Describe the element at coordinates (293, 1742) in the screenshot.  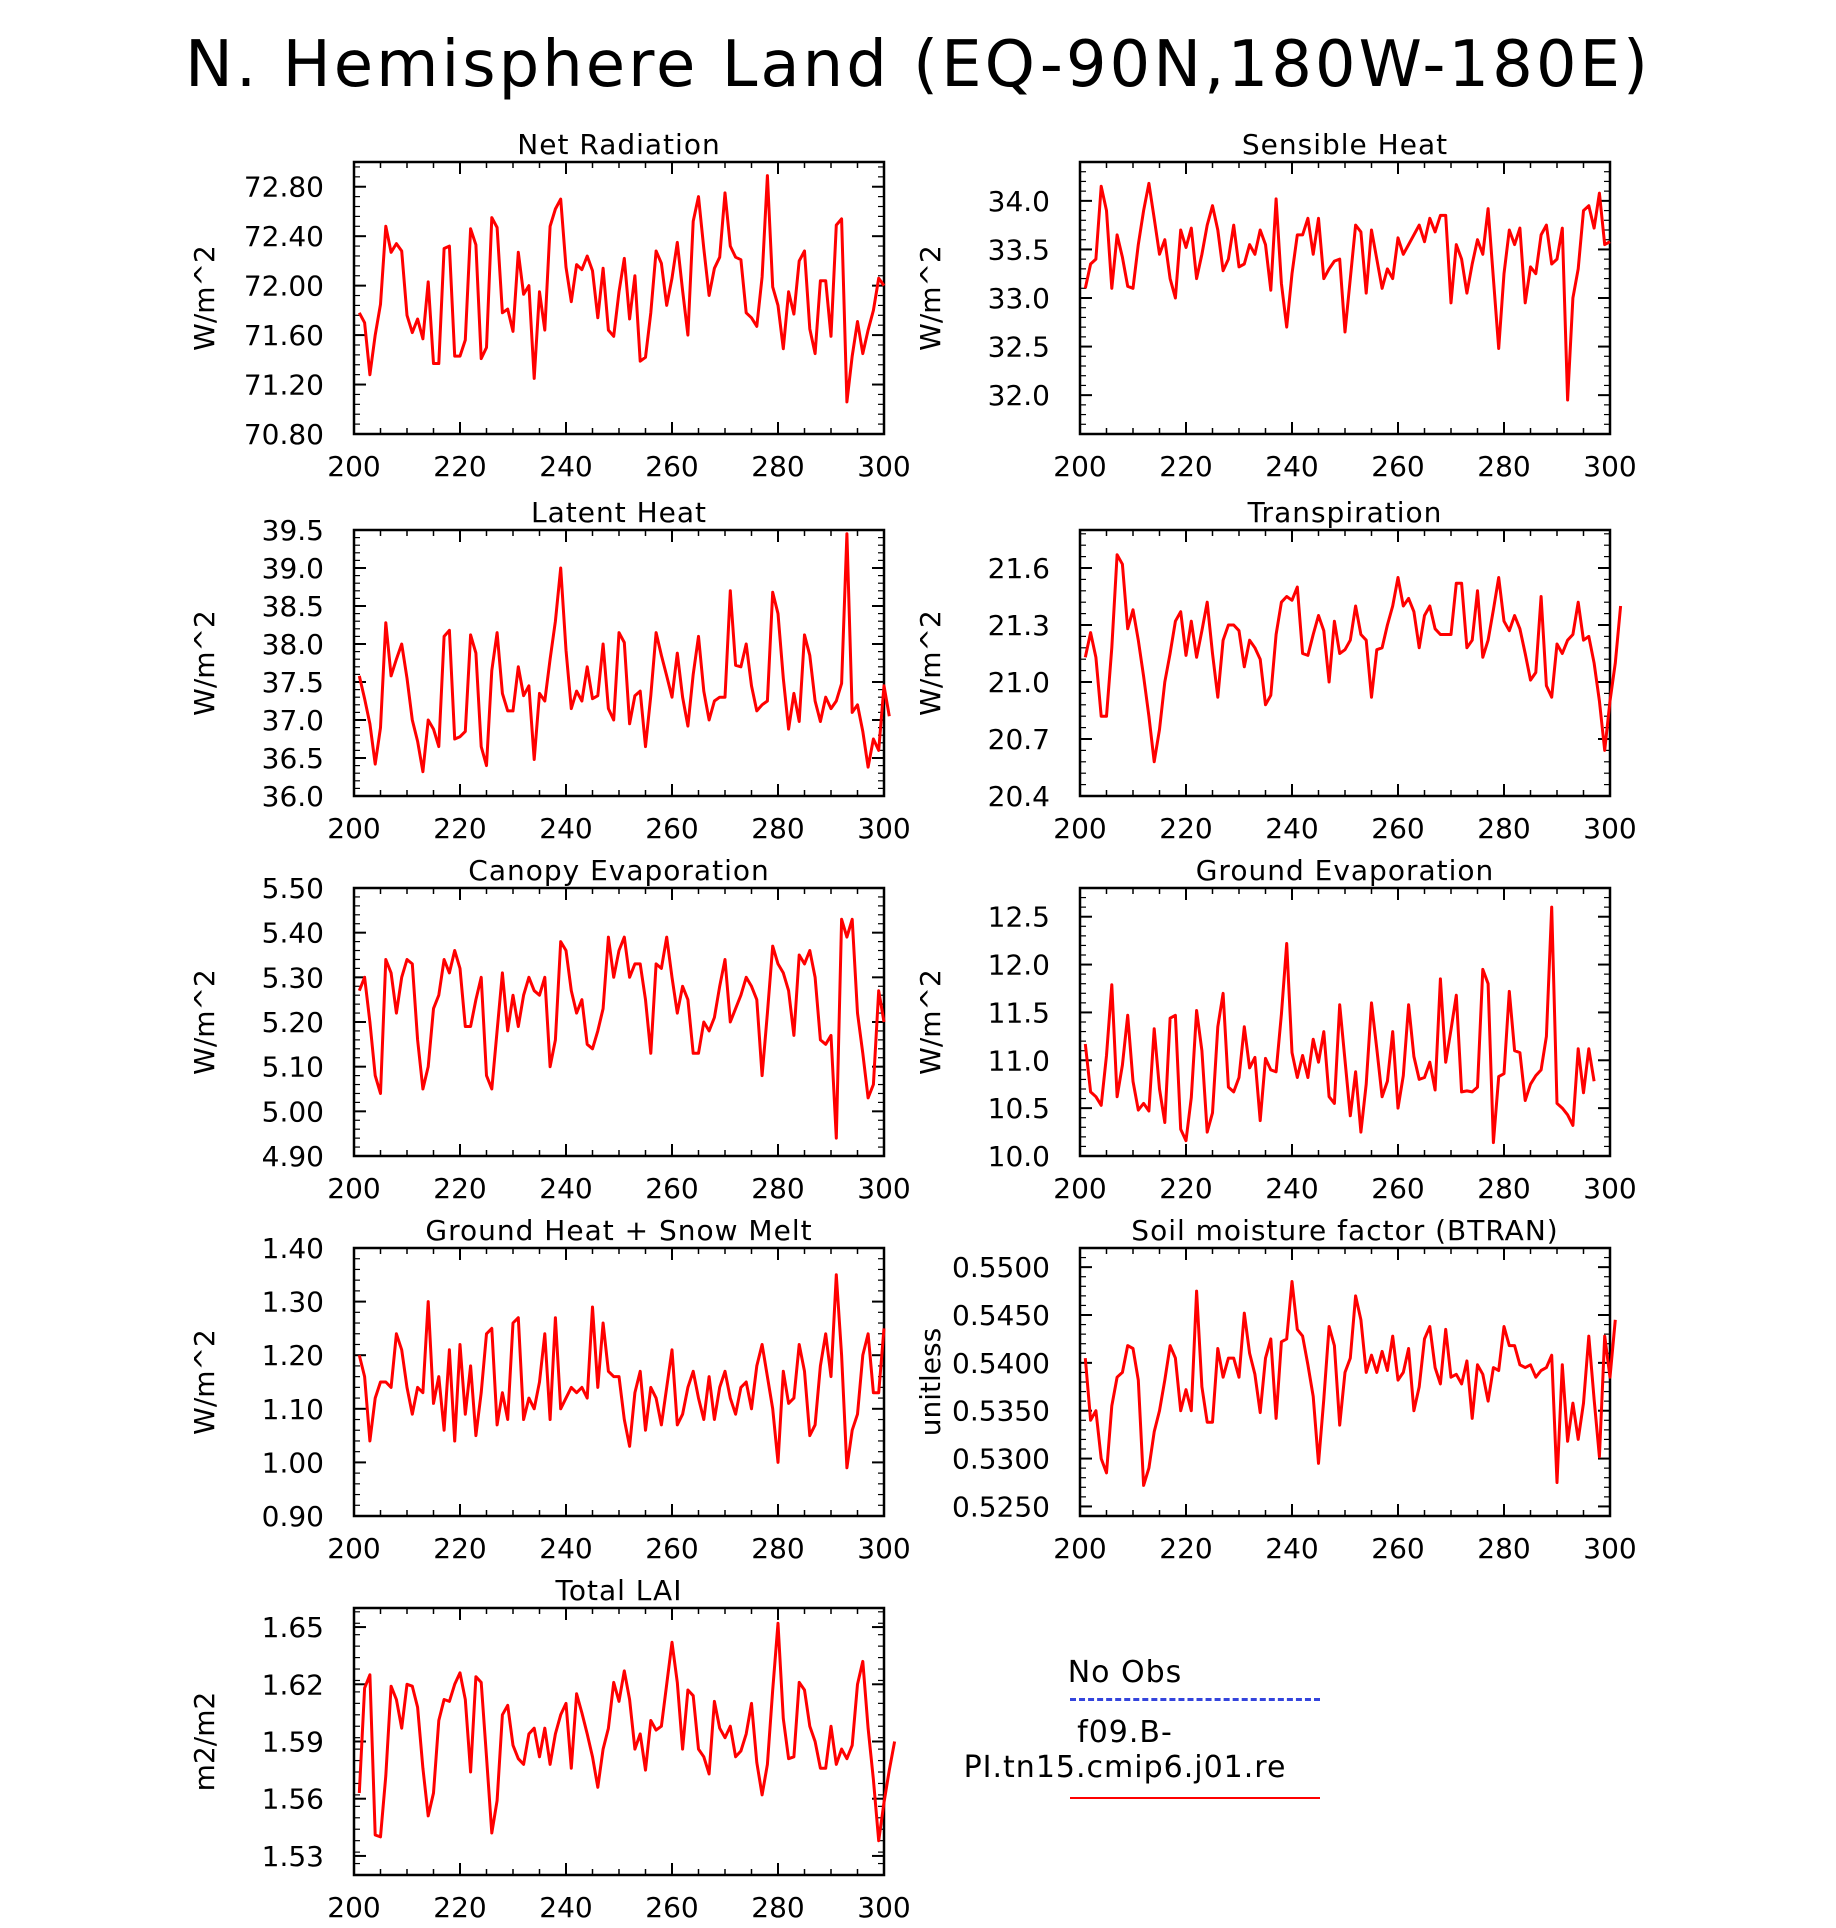
I see `y-tick-label: 1.59` at that location.